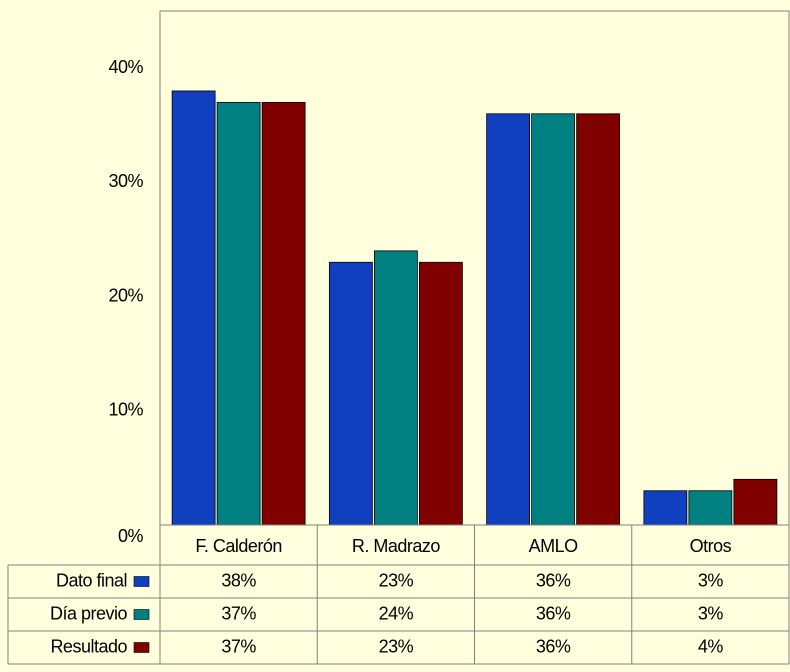  Describe the element at coordinates (238, 546) in the screenshot. I see `x-tick-label: F. Calderón` at that location.